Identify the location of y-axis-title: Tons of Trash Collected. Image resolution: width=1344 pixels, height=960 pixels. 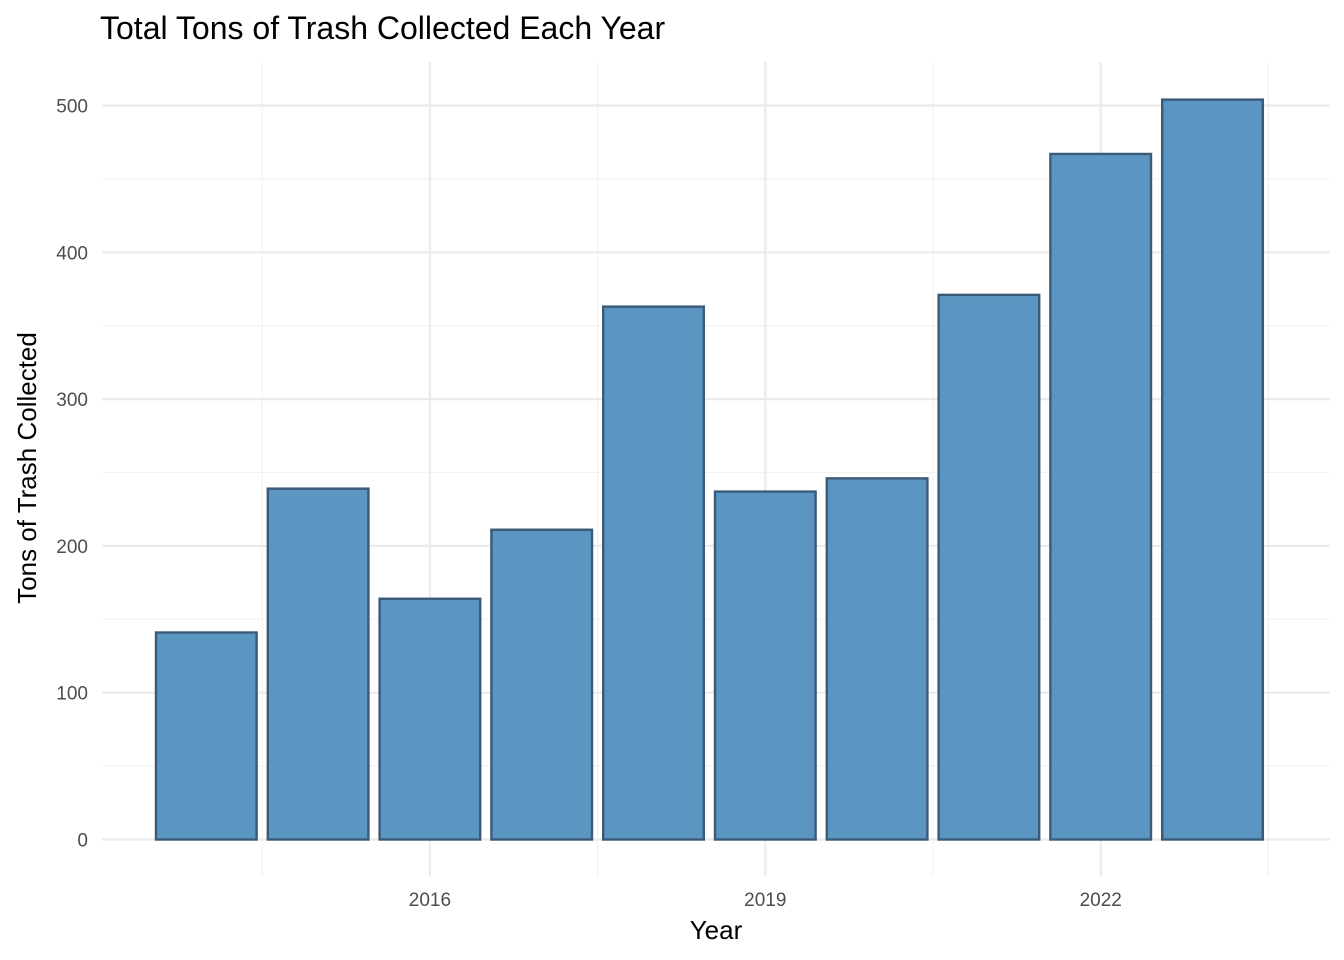
(27, 468).